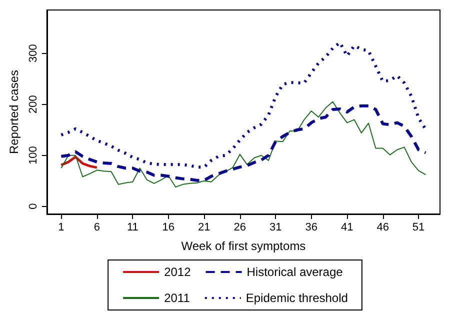  I want to click on y-tick-label: 0, so click(33, 206).